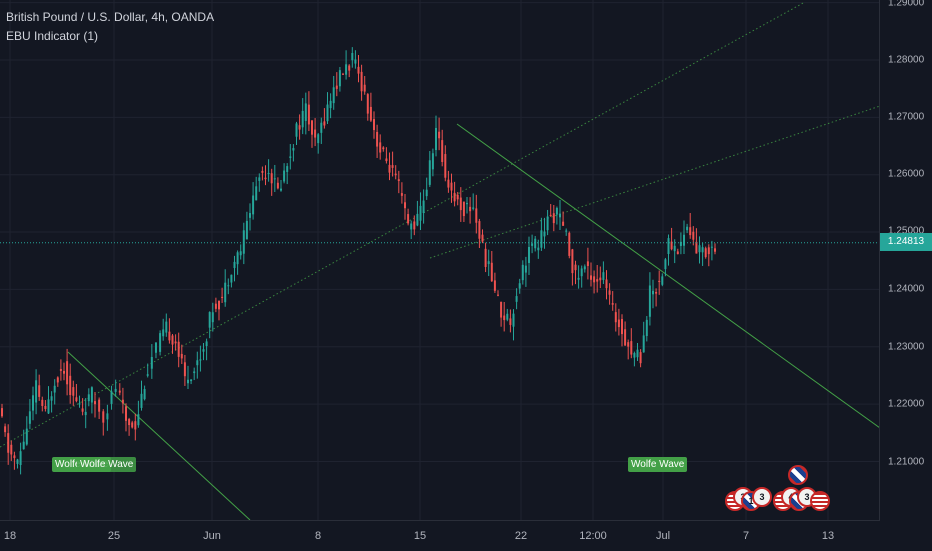 This screenshot has width=932, height=551. I want to click on uk-event-flag, so click(798, 475).